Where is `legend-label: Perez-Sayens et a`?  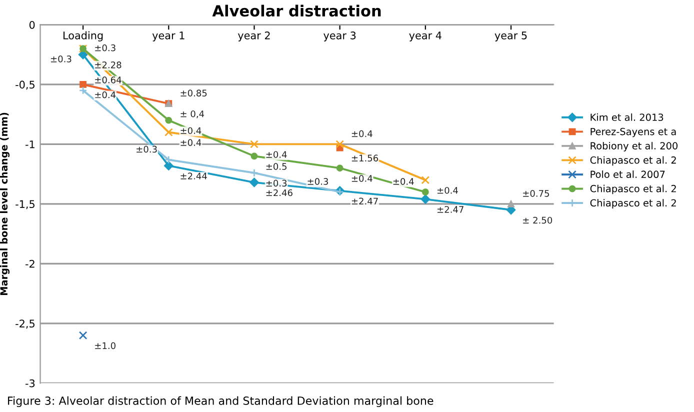
legend-label: Perez-Sayens et a is located at coordinates (633, 133).